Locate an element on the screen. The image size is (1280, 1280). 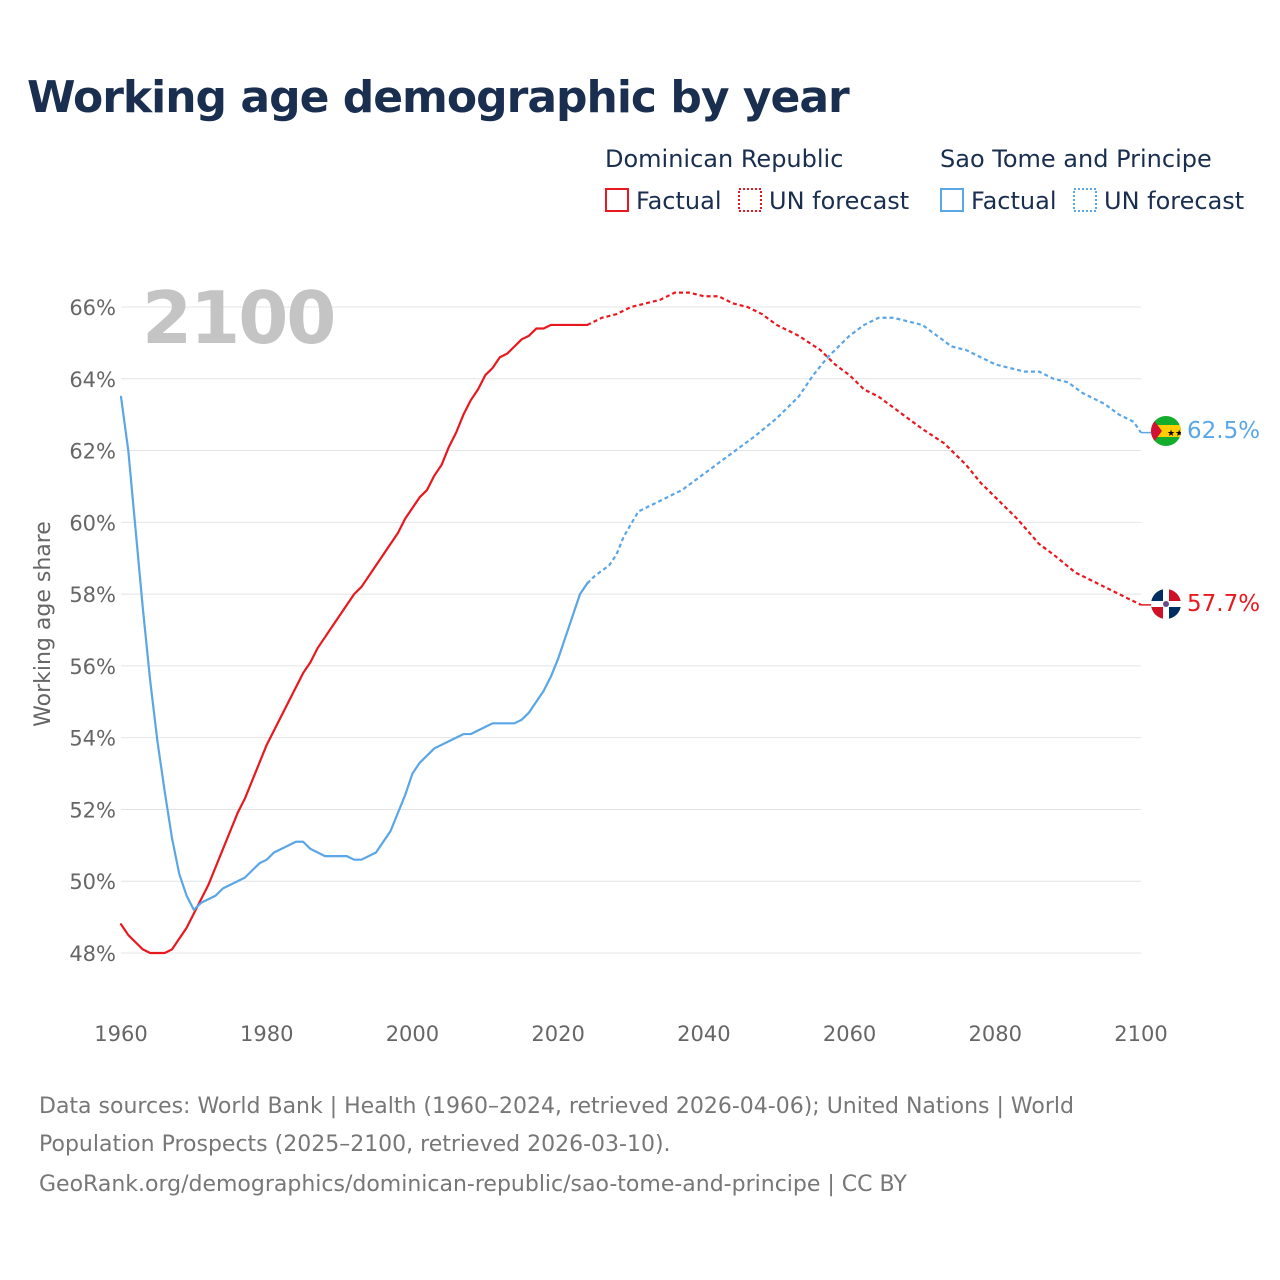
x-tick-label-2000: 2000 is located at coordinates (412, 1034).